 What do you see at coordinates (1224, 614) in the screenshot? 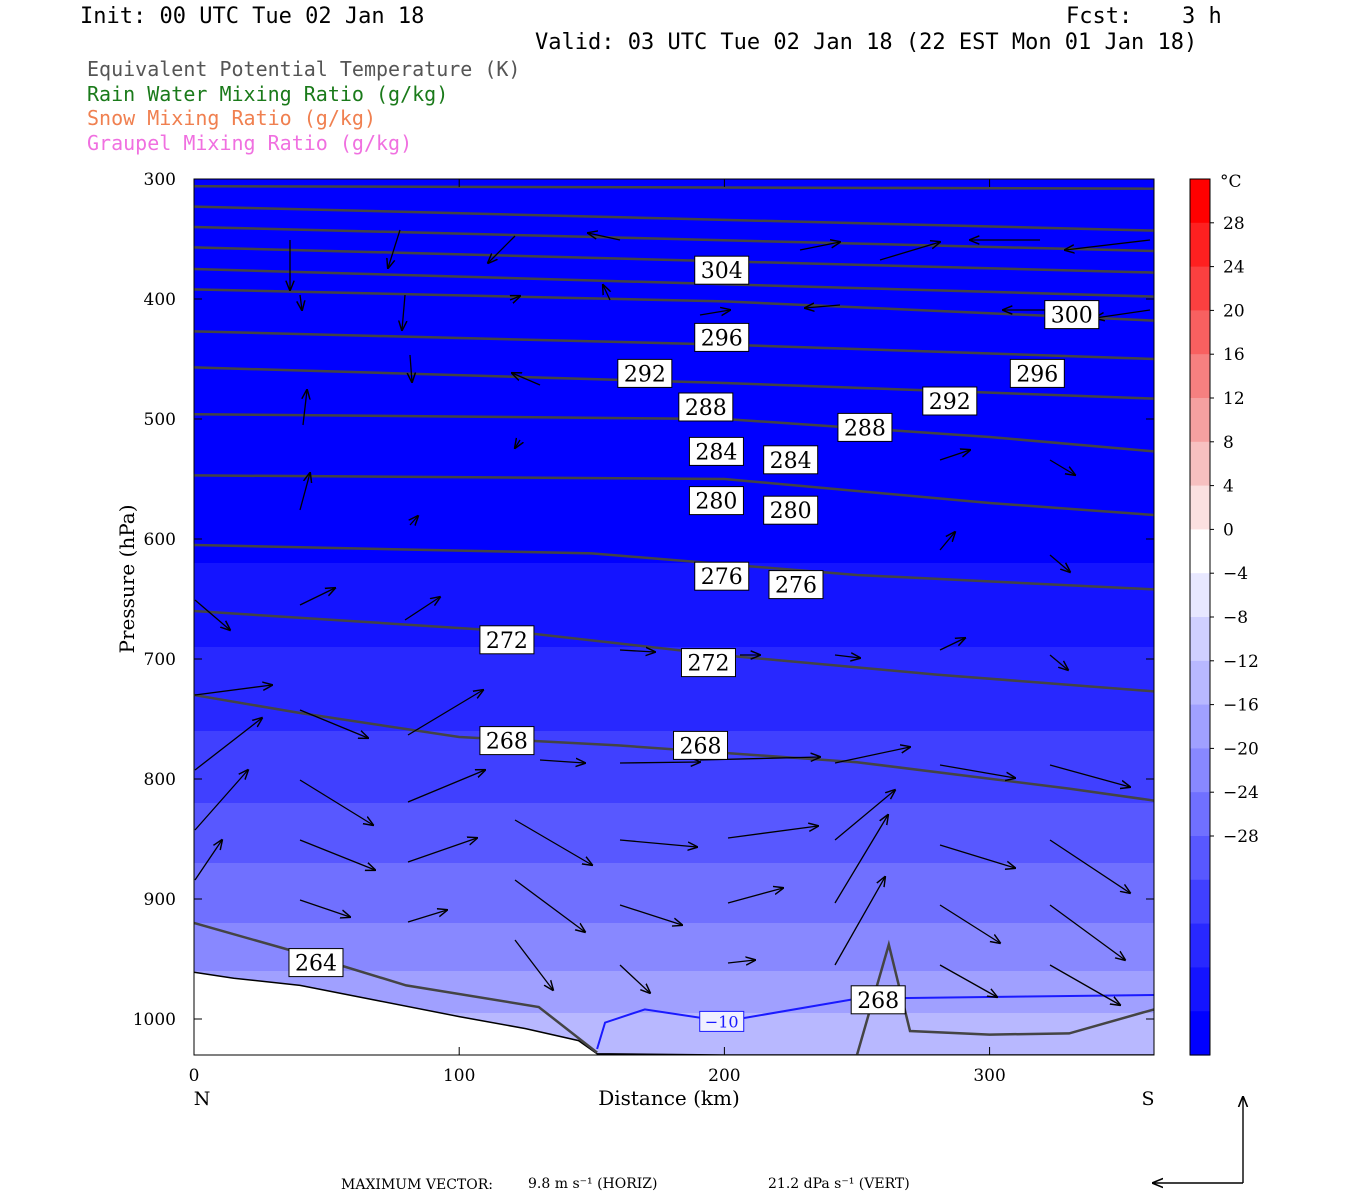
I see `colorbar: °C 28 24 20 16 12 8 4 0 −4 −8 −12 −16 −20 −24 −28` at bounding box center [1224, 614].